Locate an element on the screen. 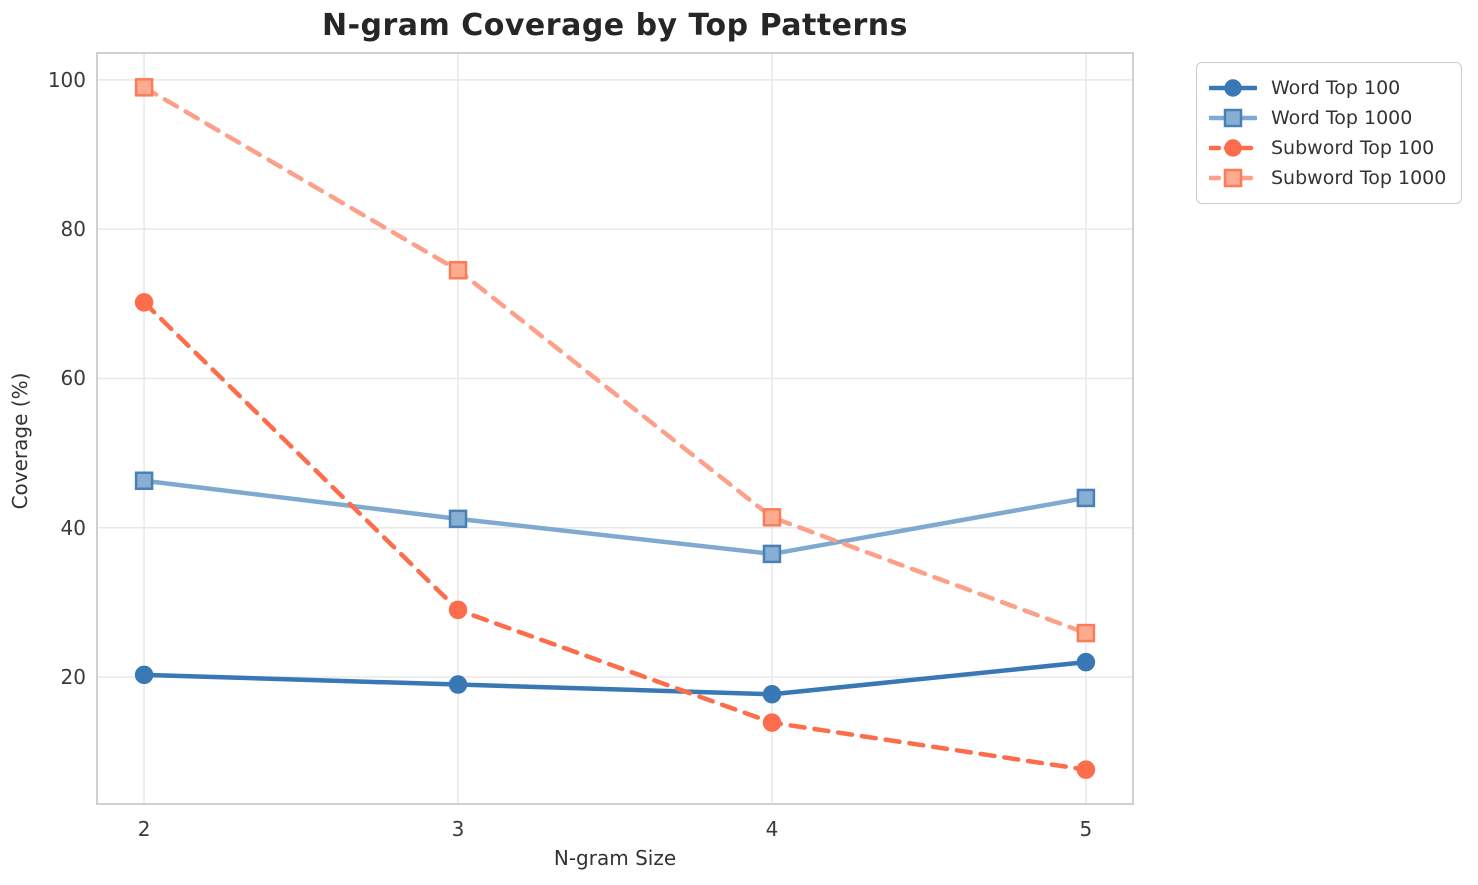  legend-item-word-top-100: Word Top 100 is located at coordinates (1329, 88).